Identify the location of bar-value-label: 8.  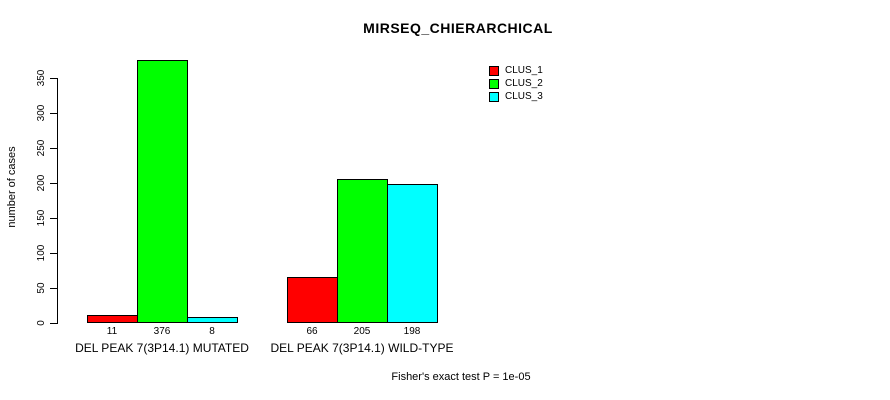
(212, 331).